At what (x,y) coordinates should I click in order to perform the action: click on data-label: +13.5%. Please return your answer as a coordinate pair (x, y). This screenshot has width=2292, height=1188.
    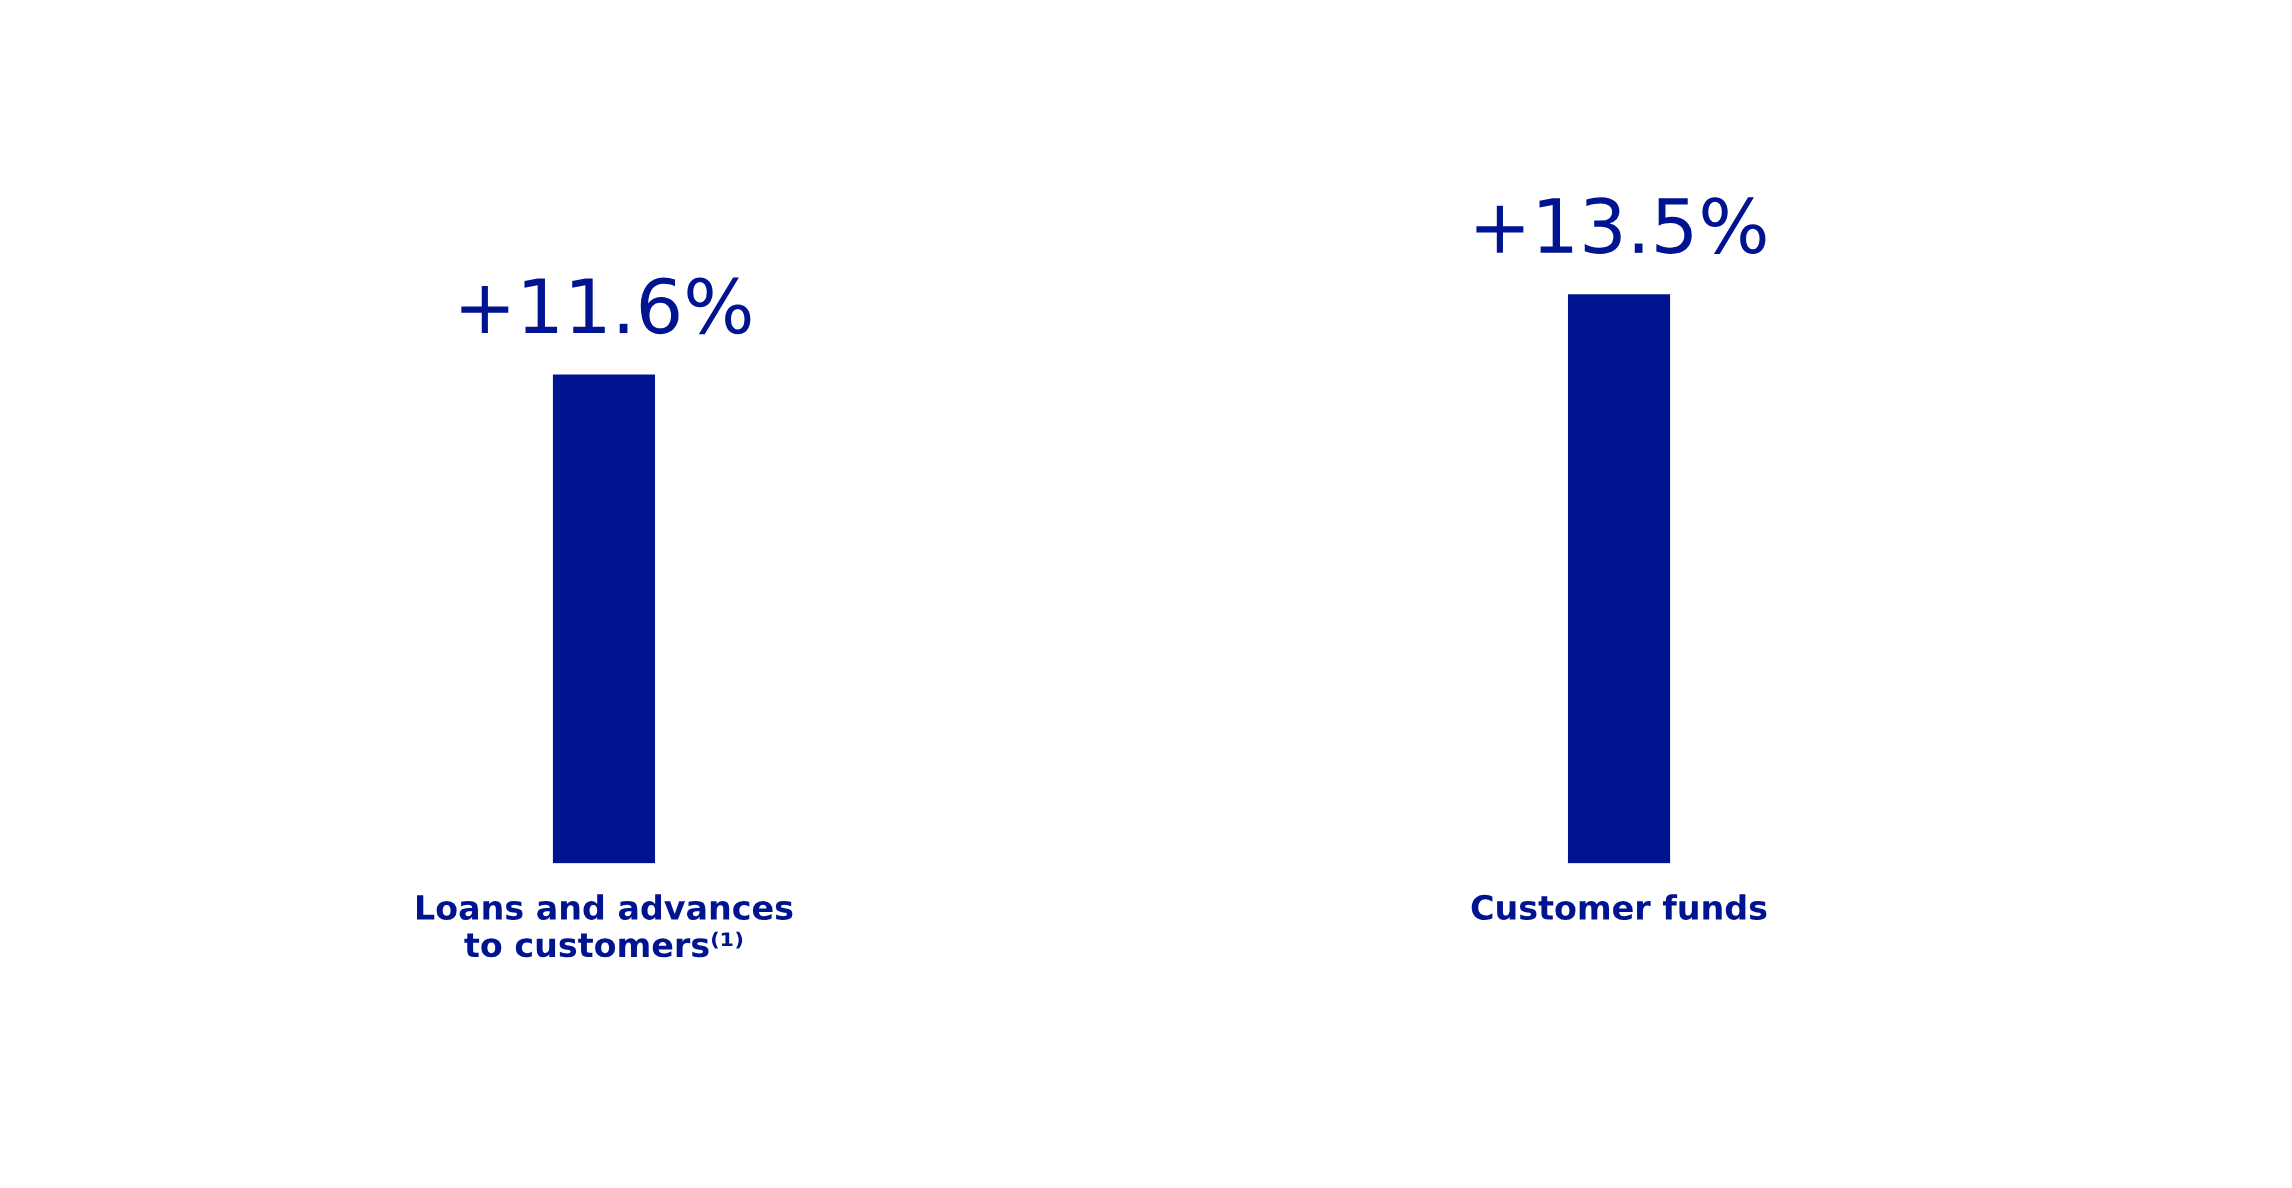
    Looking at the image, I should click on (1621, 225).